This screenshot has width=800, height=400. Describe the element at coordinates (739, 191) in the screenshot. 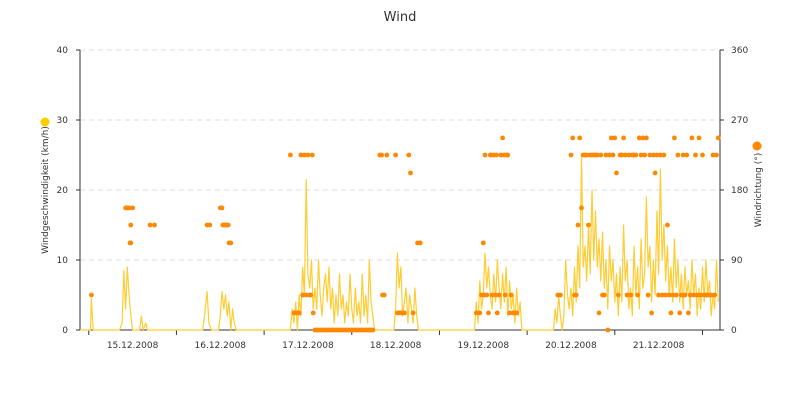

I see `right-tick-label: 180` at that location.